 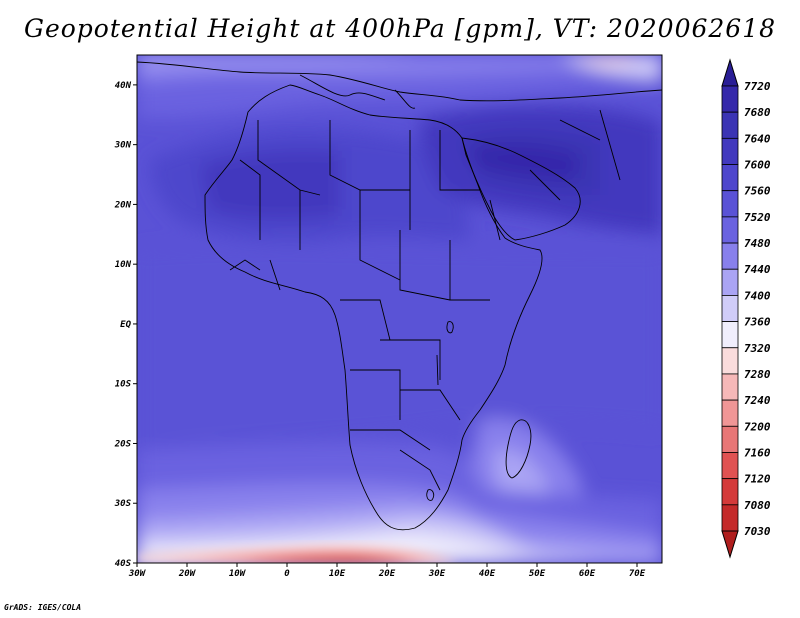 I want to click on colorbar-label: 7520, so click(x=757, y=217).